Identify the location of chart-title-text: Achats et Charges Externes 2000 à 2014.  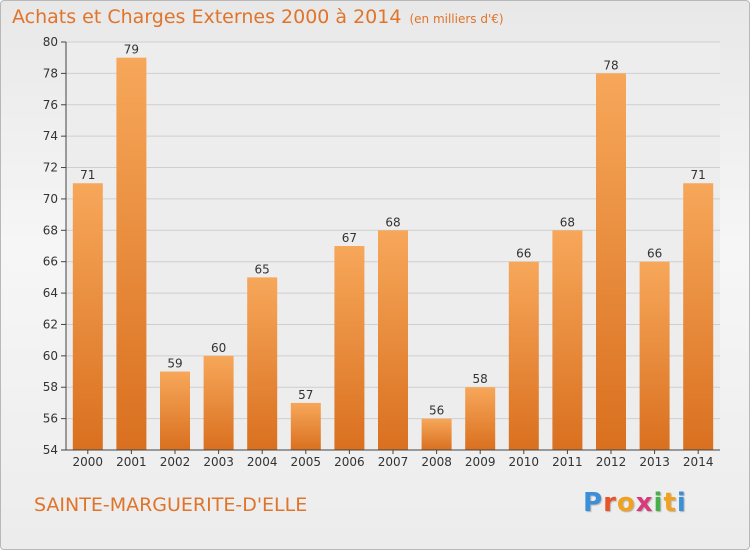
(207, 17).